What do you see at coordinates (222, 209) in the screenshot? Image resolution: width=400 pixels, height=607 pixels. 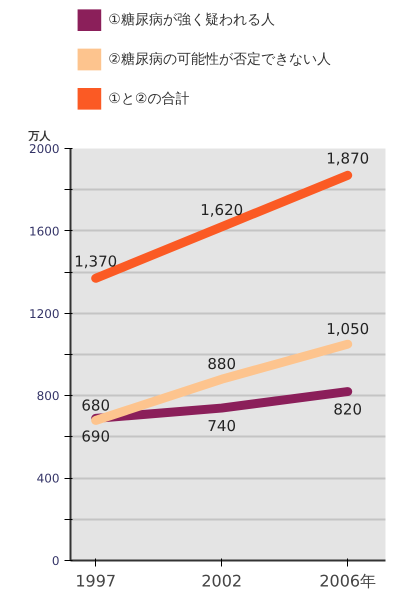 I see `data-label: 1,620` at bounding box center [222, 209].